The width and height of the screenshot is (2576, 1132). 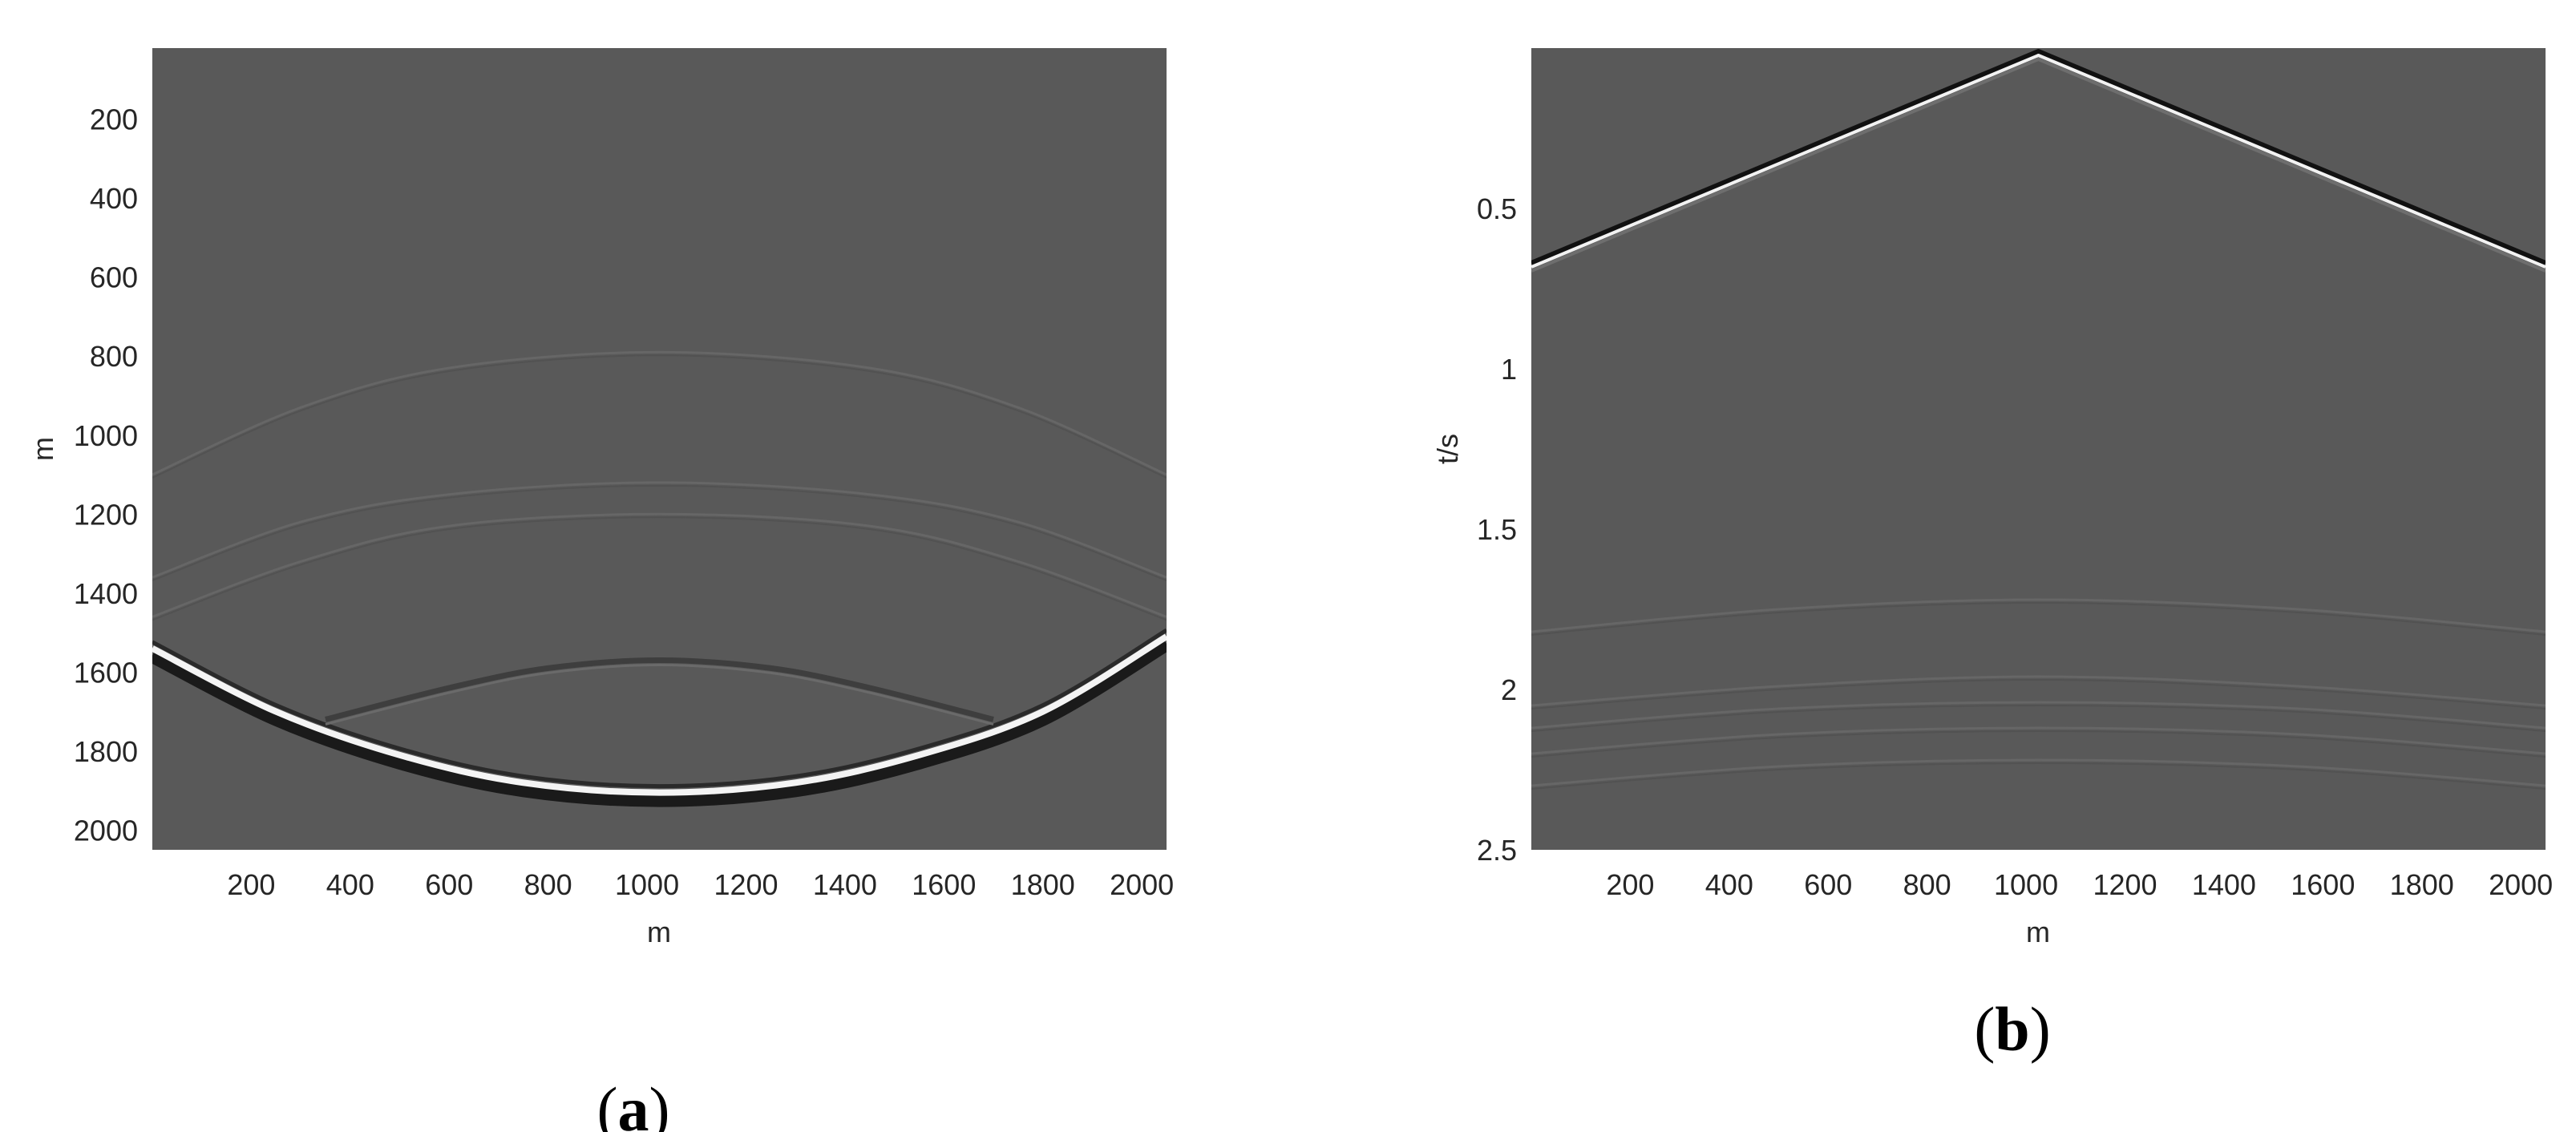 What do you see at coordinates (2038, 932) in the screenshot?
I see `panel-b-x-axis-label: m` at bounding box center [2038, 932].